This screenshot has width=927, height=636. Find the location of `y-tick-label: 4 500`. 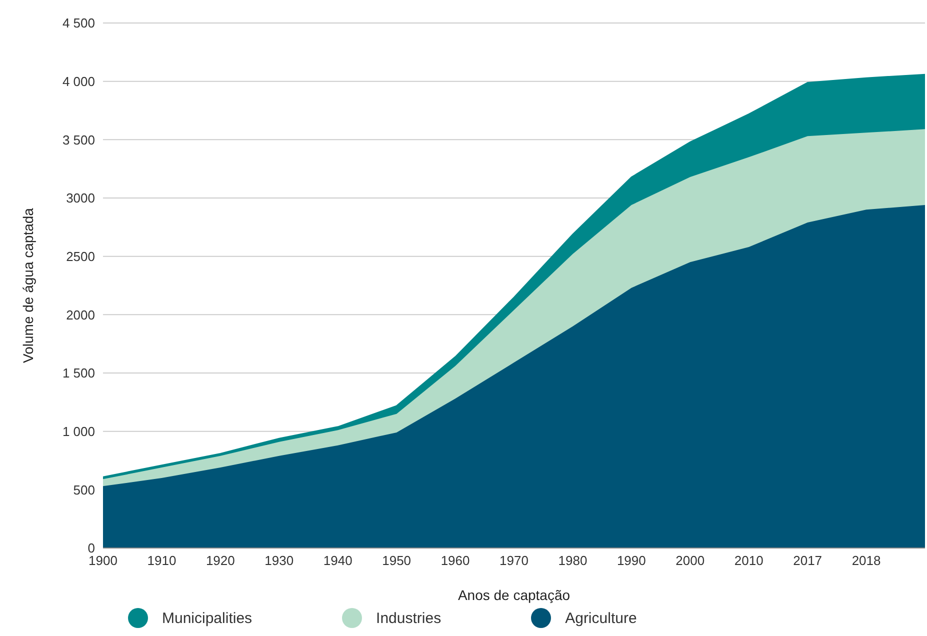

y-tick-label: 4 500 is located at coordinates (78, 23).